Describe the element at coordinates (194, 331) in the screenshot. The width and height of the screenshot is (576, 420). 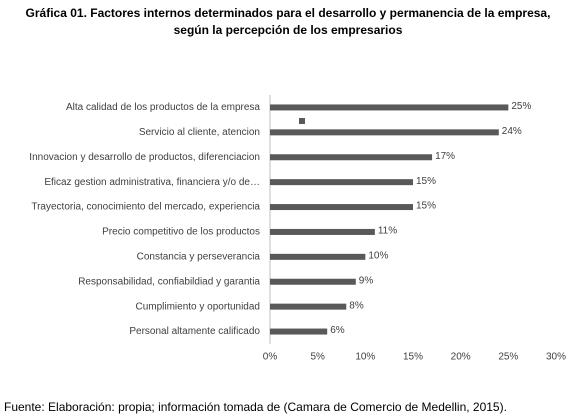
I see `y-tick-label: Personal altamente calificado` at that location.